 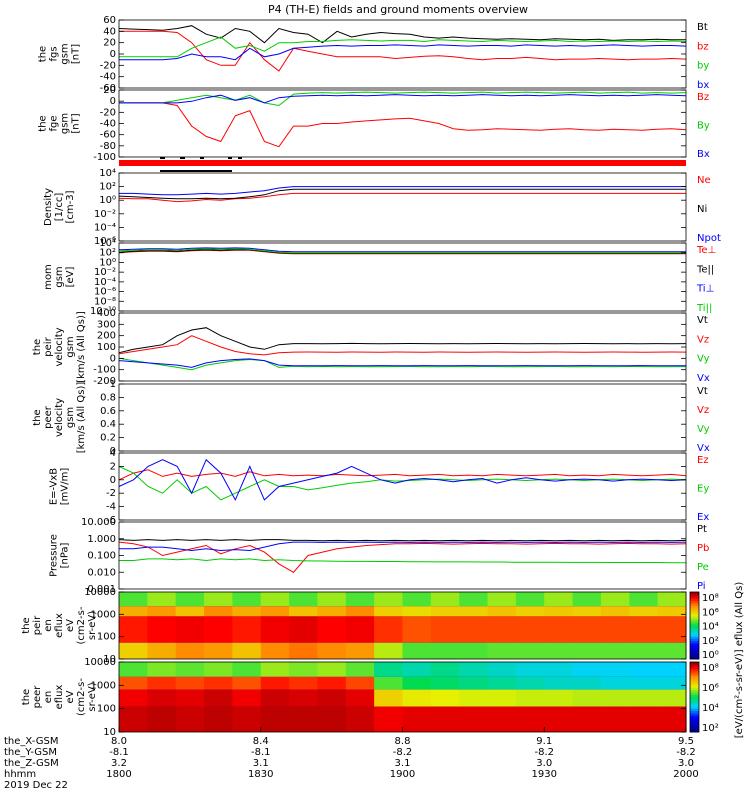 I want to click on legend-Ne: Ne, so click(x=704, y=180).